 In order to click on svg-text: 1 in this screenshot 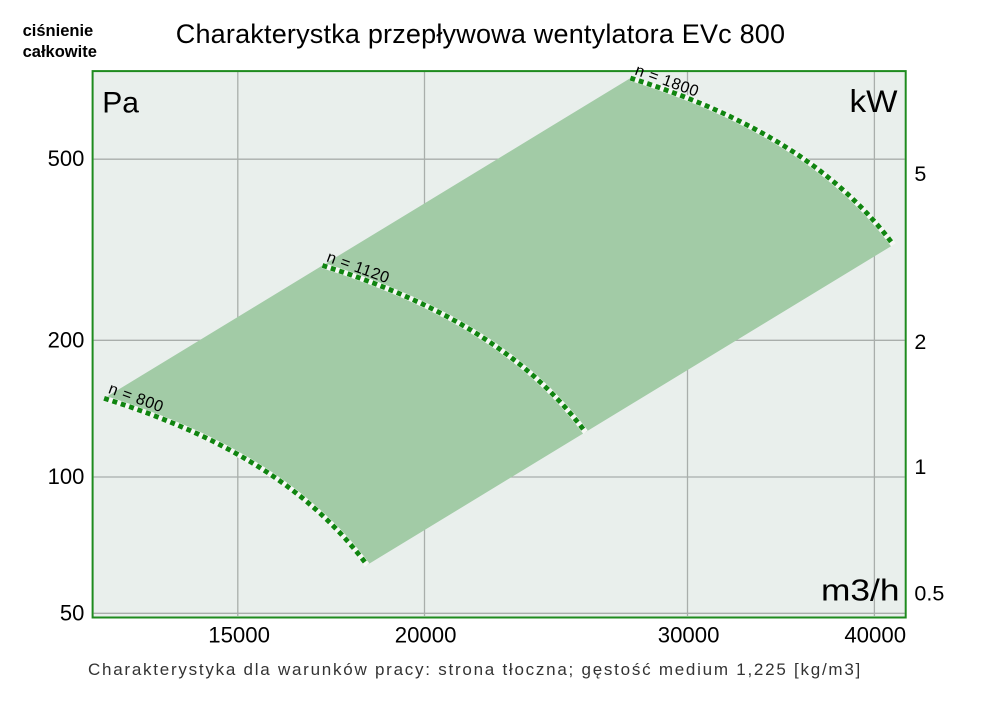, I will do `click(920, 467)`.